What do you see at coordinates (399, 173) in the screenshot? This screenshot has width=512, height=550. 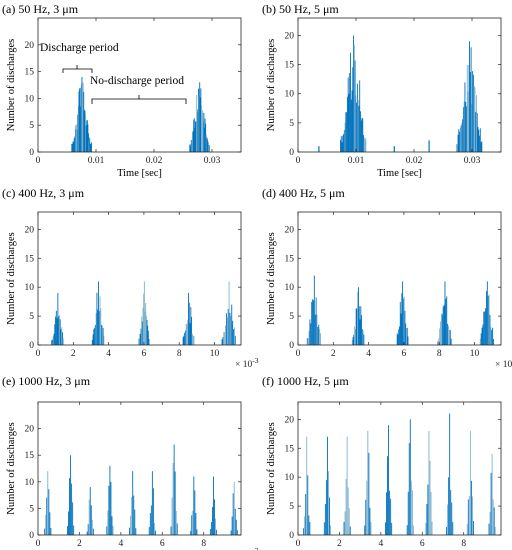 I see `x-axis-label: Time [sec]` at bounding box center [399, 173].